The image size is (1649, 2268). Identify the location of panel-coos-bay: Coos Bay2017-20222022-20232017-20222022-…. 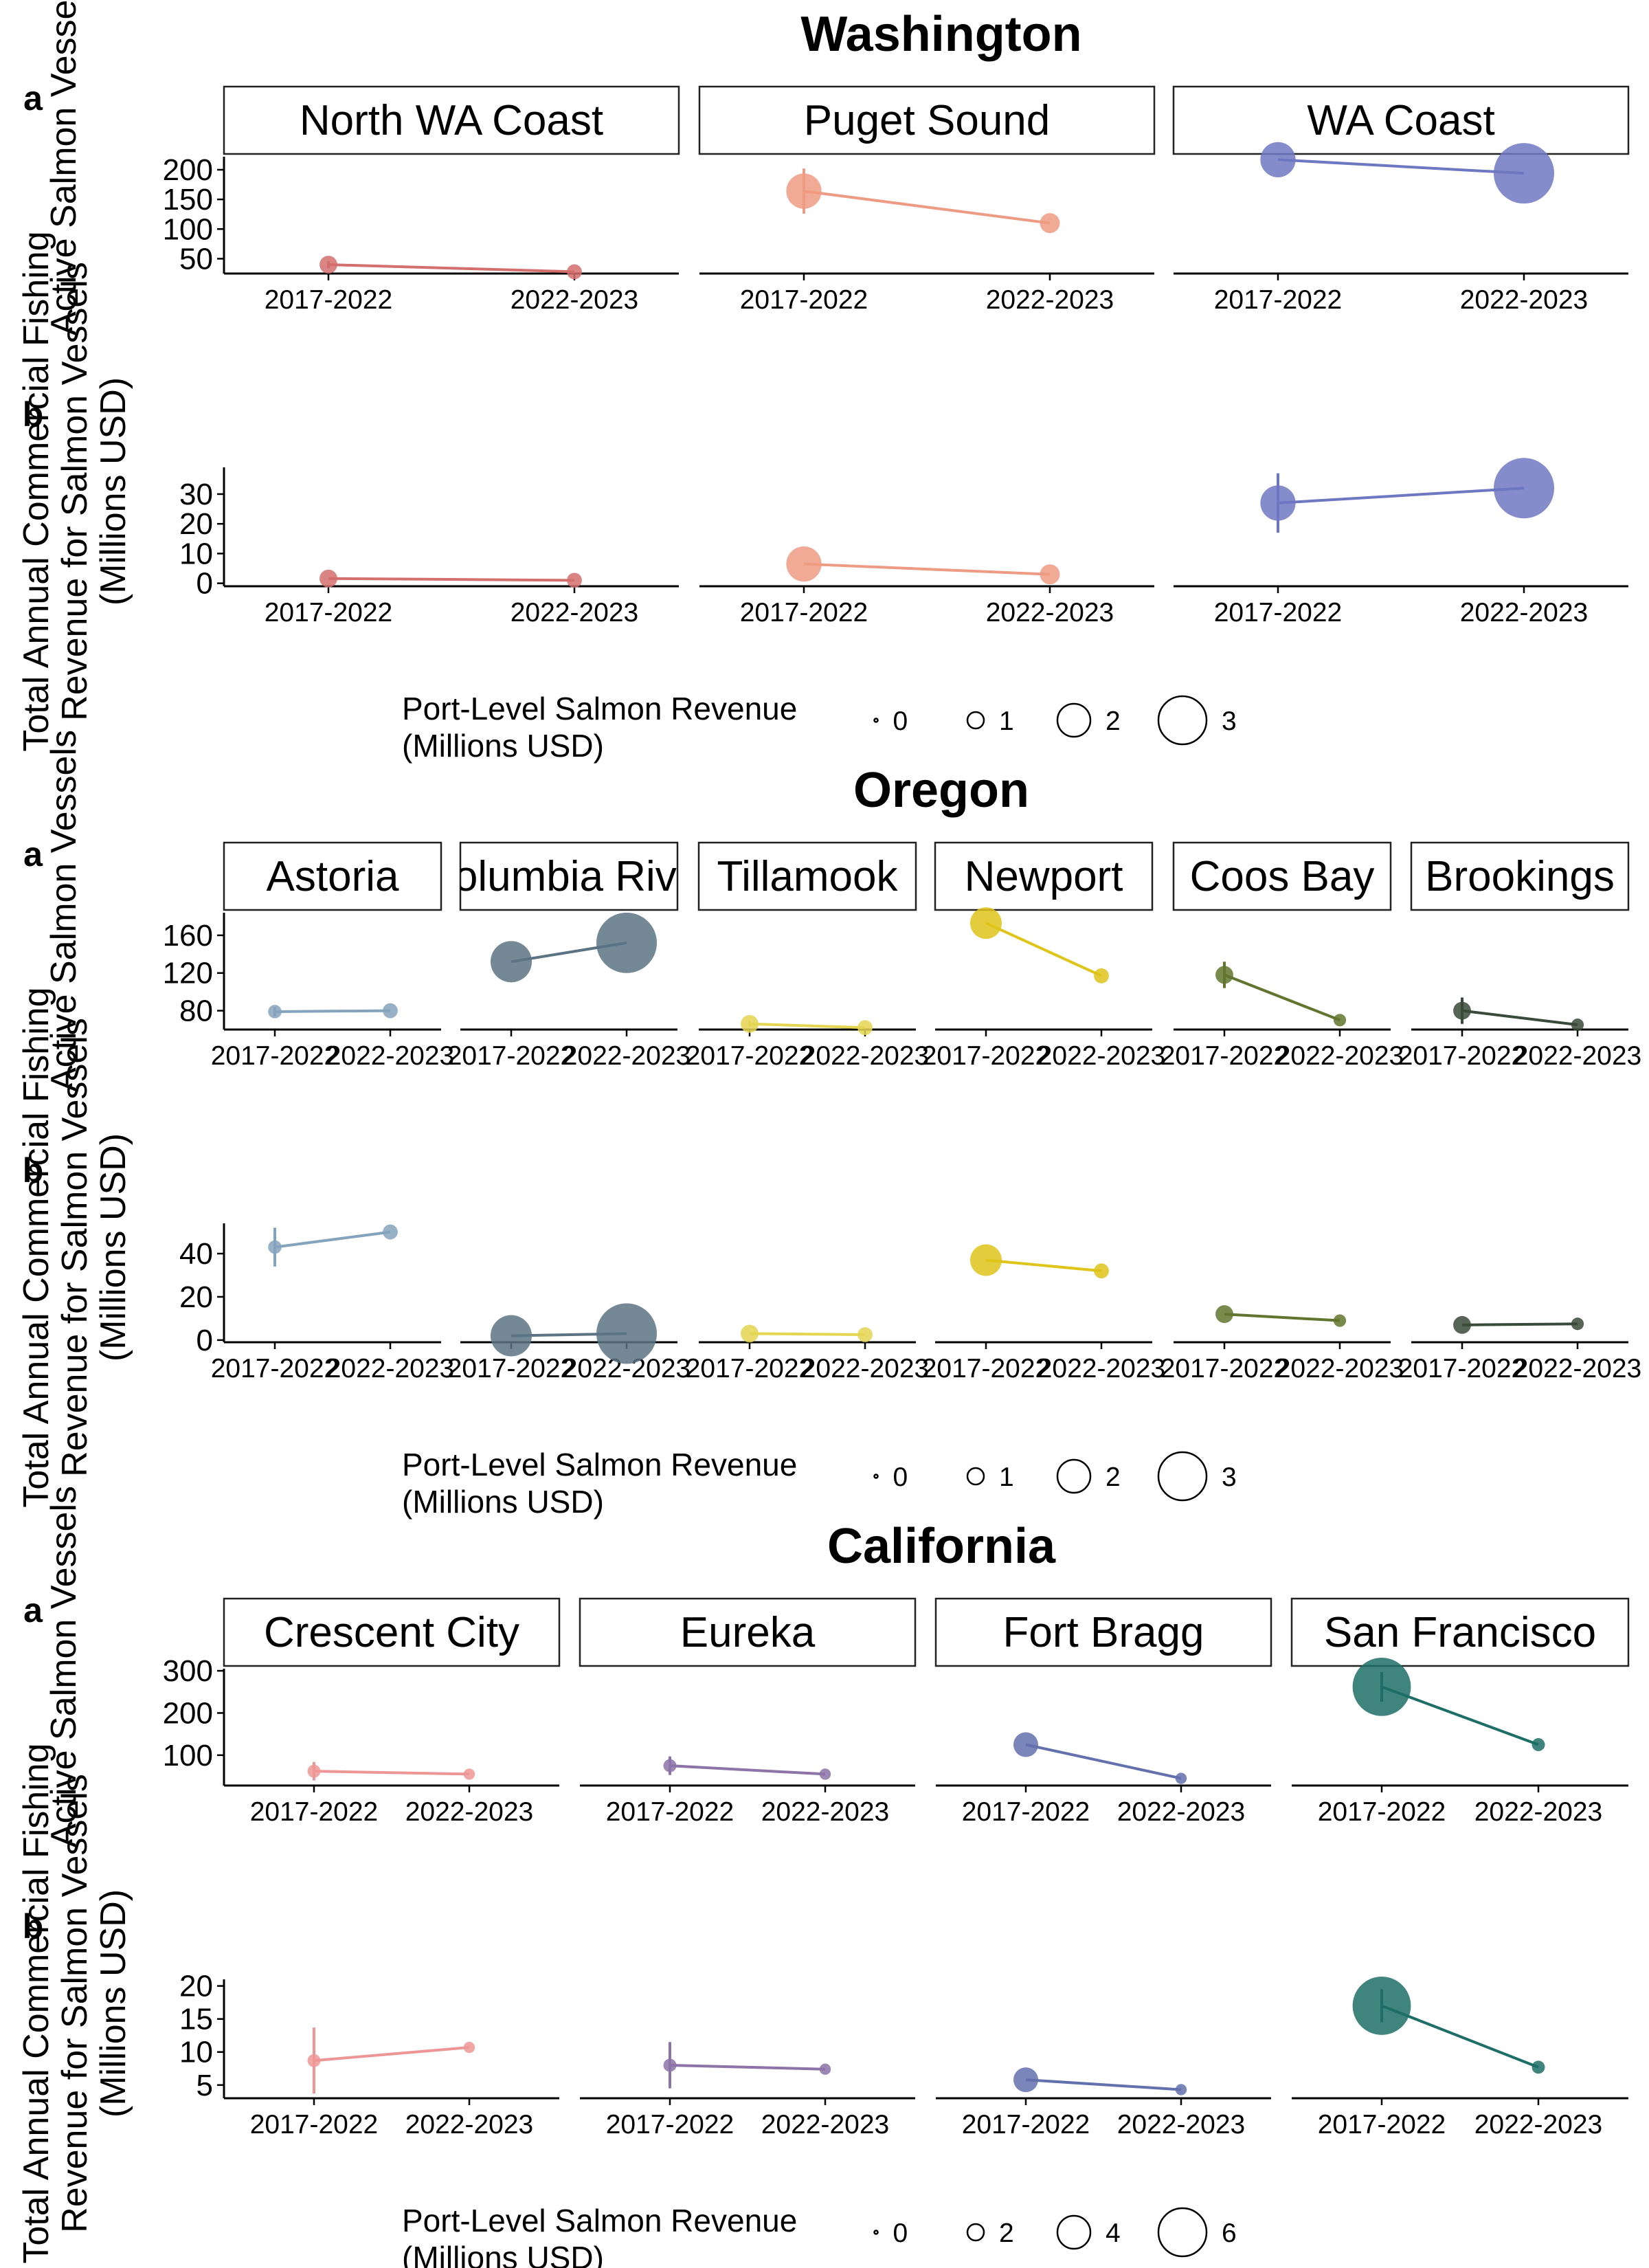
(1282, 1112).